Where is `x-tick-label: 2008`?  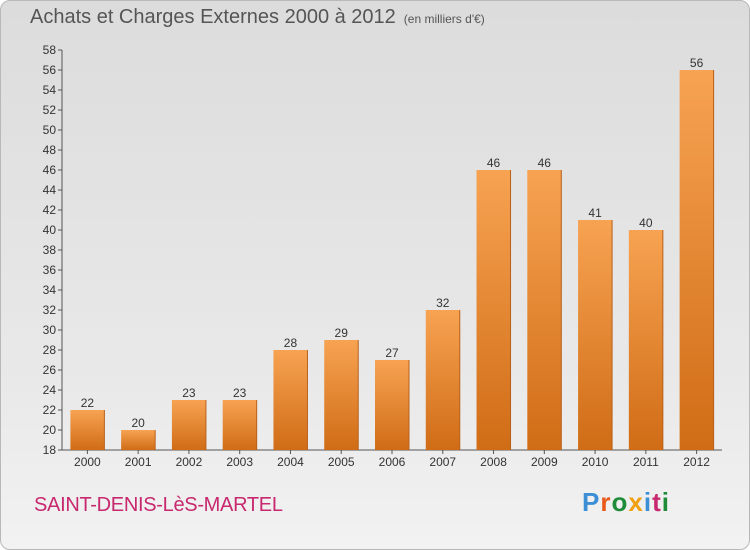
x-tick-label: 2008 is located at coordinates (493, 462).